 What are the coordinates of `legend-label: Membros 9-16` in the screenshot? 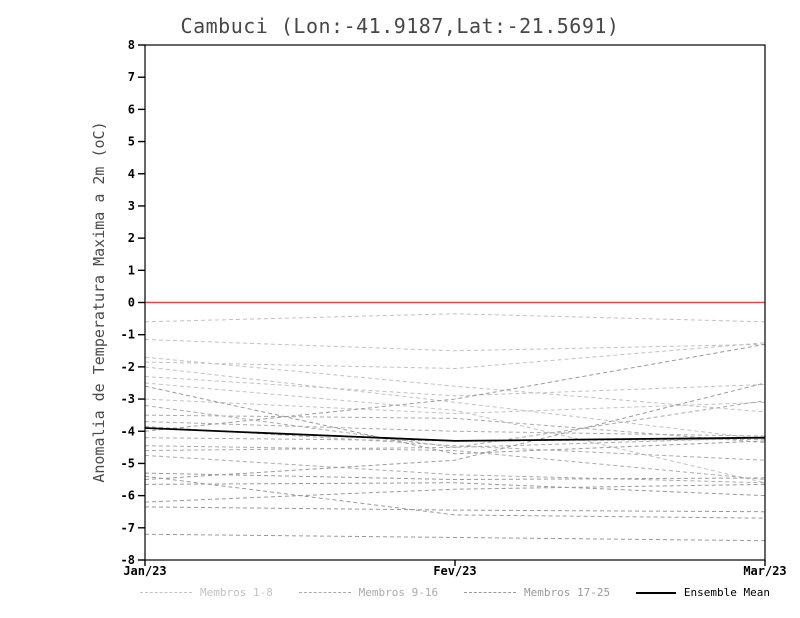 It's located at (398, 592).